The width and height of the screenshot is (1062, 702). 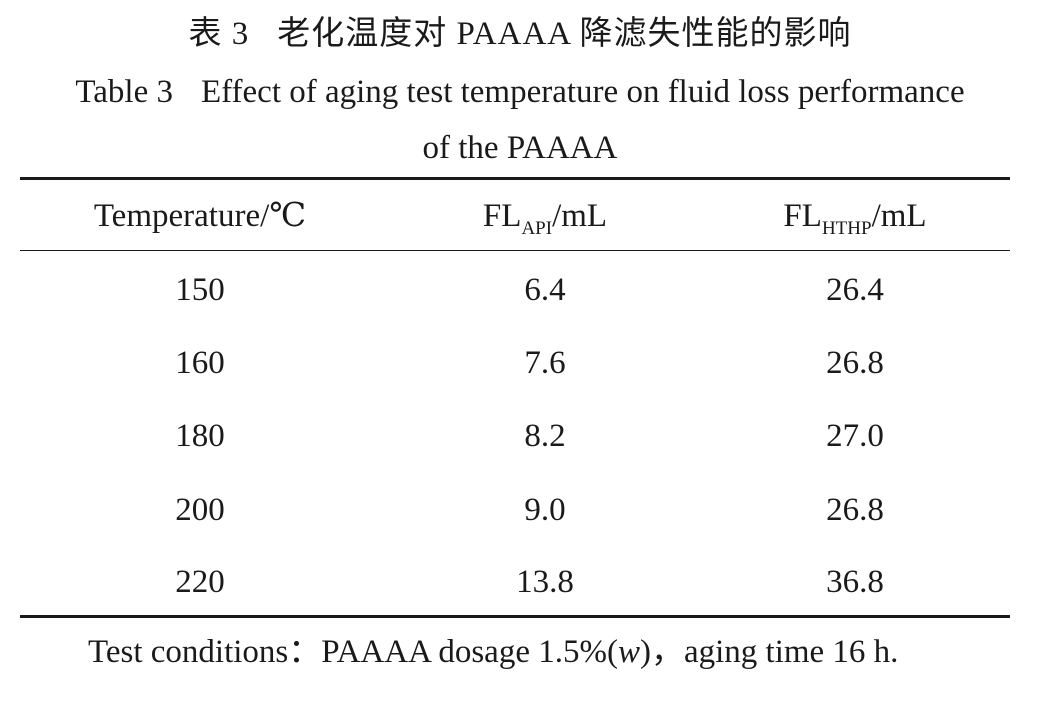 What do you see at coordinates (124, 92) in the screenshot?
I see `caption-en-label: Table 3` at bounding box center [124, 92].